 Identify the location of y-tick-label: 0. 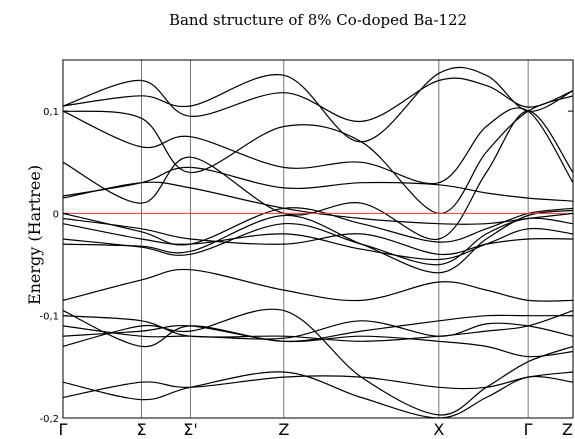
(56, 214).